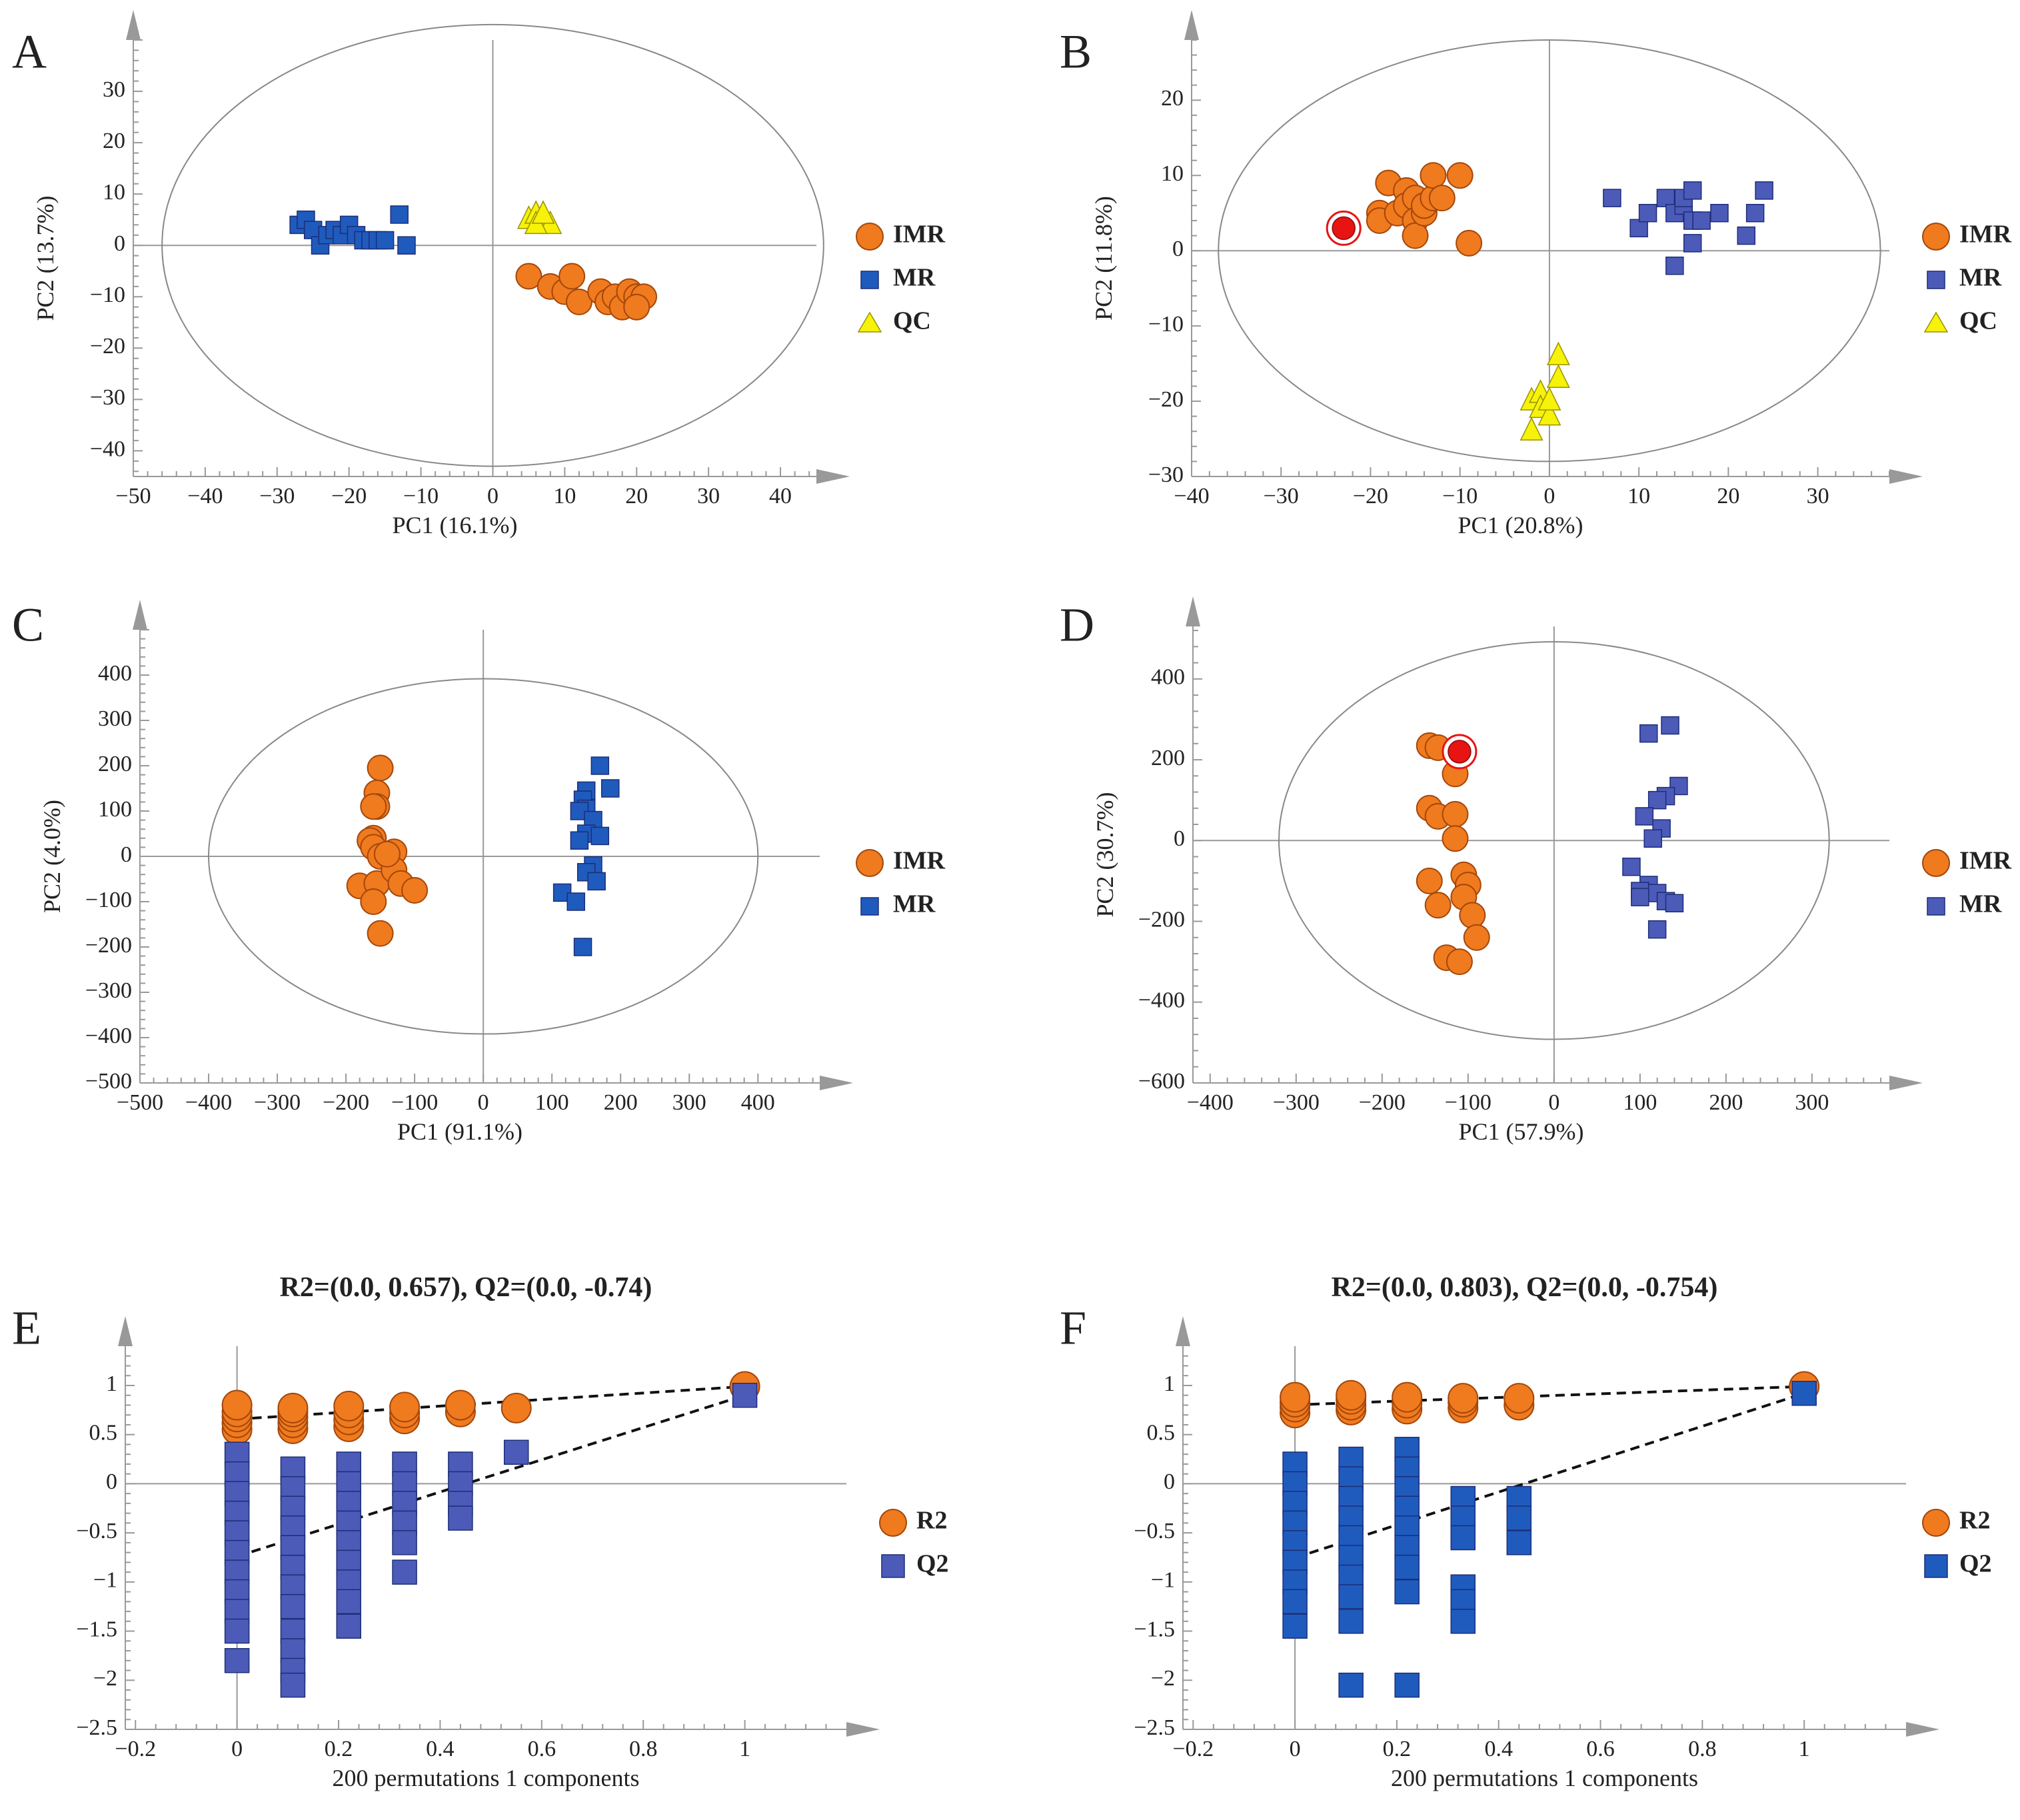 The width and height of the screenshot is (2020, 1820). Describe the element at coordinates (492, 245) in the screenshot. I see `confidence-ellipse` at that location.